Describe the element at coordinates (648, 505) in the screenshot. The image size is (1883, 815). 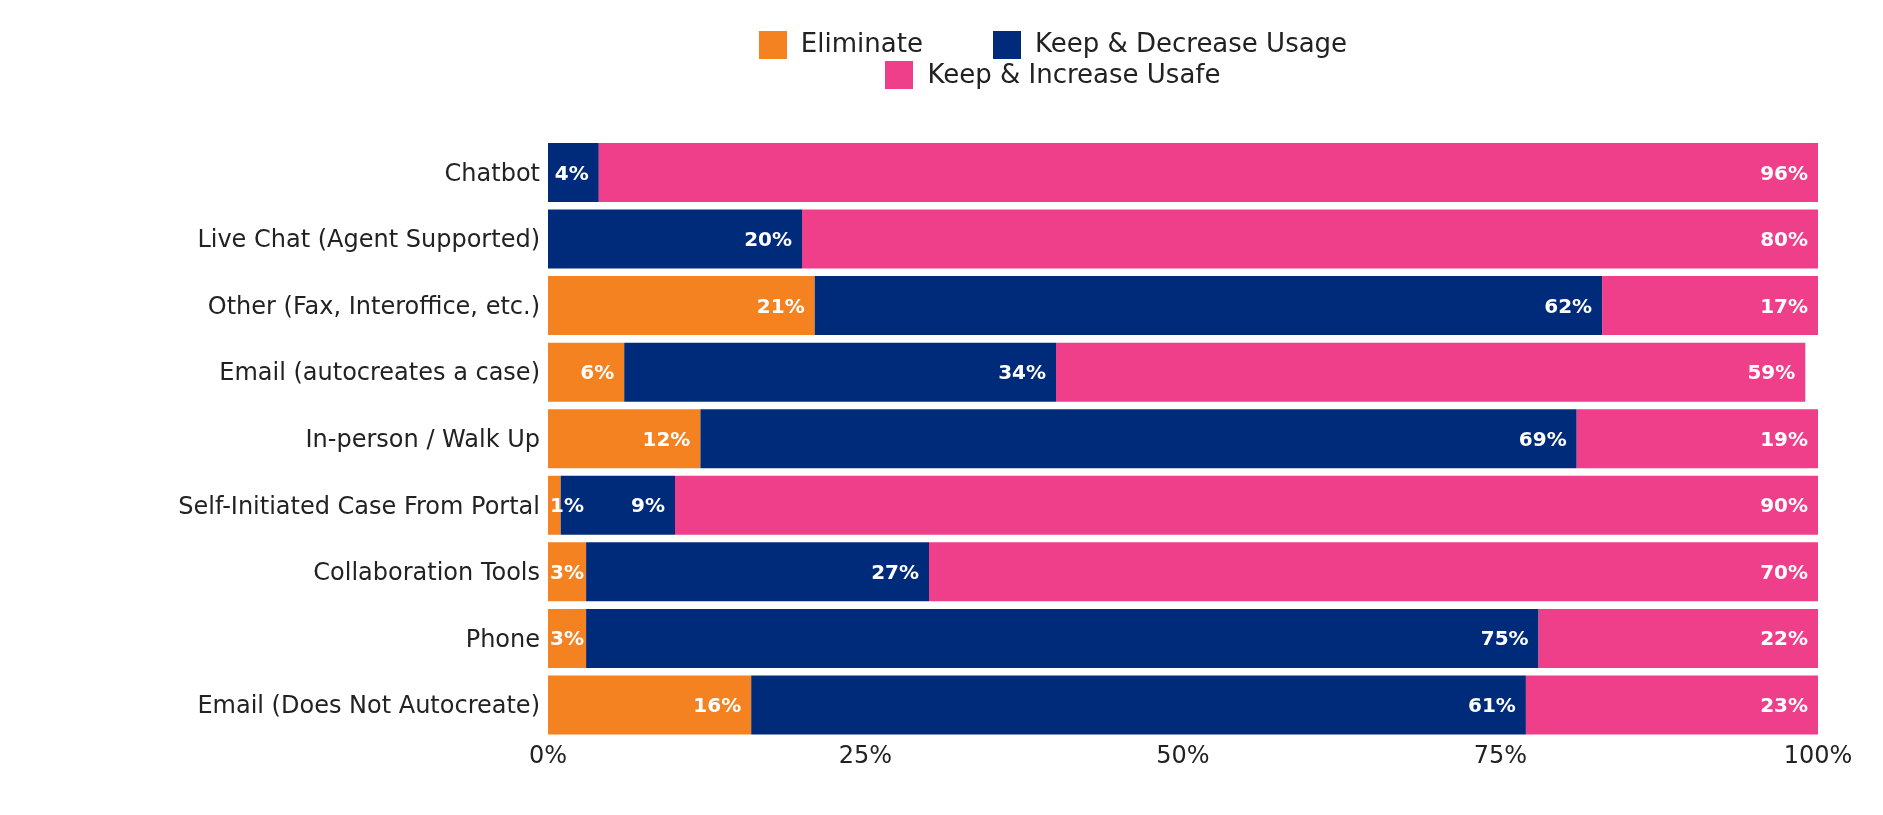
I see `data-label: 9%` at that location.